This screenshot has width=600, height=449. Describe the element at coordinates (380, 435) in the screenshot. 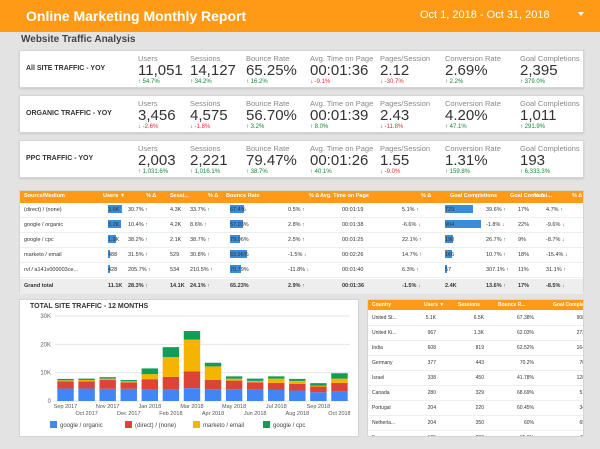

I see `table-cell: France` at that location.